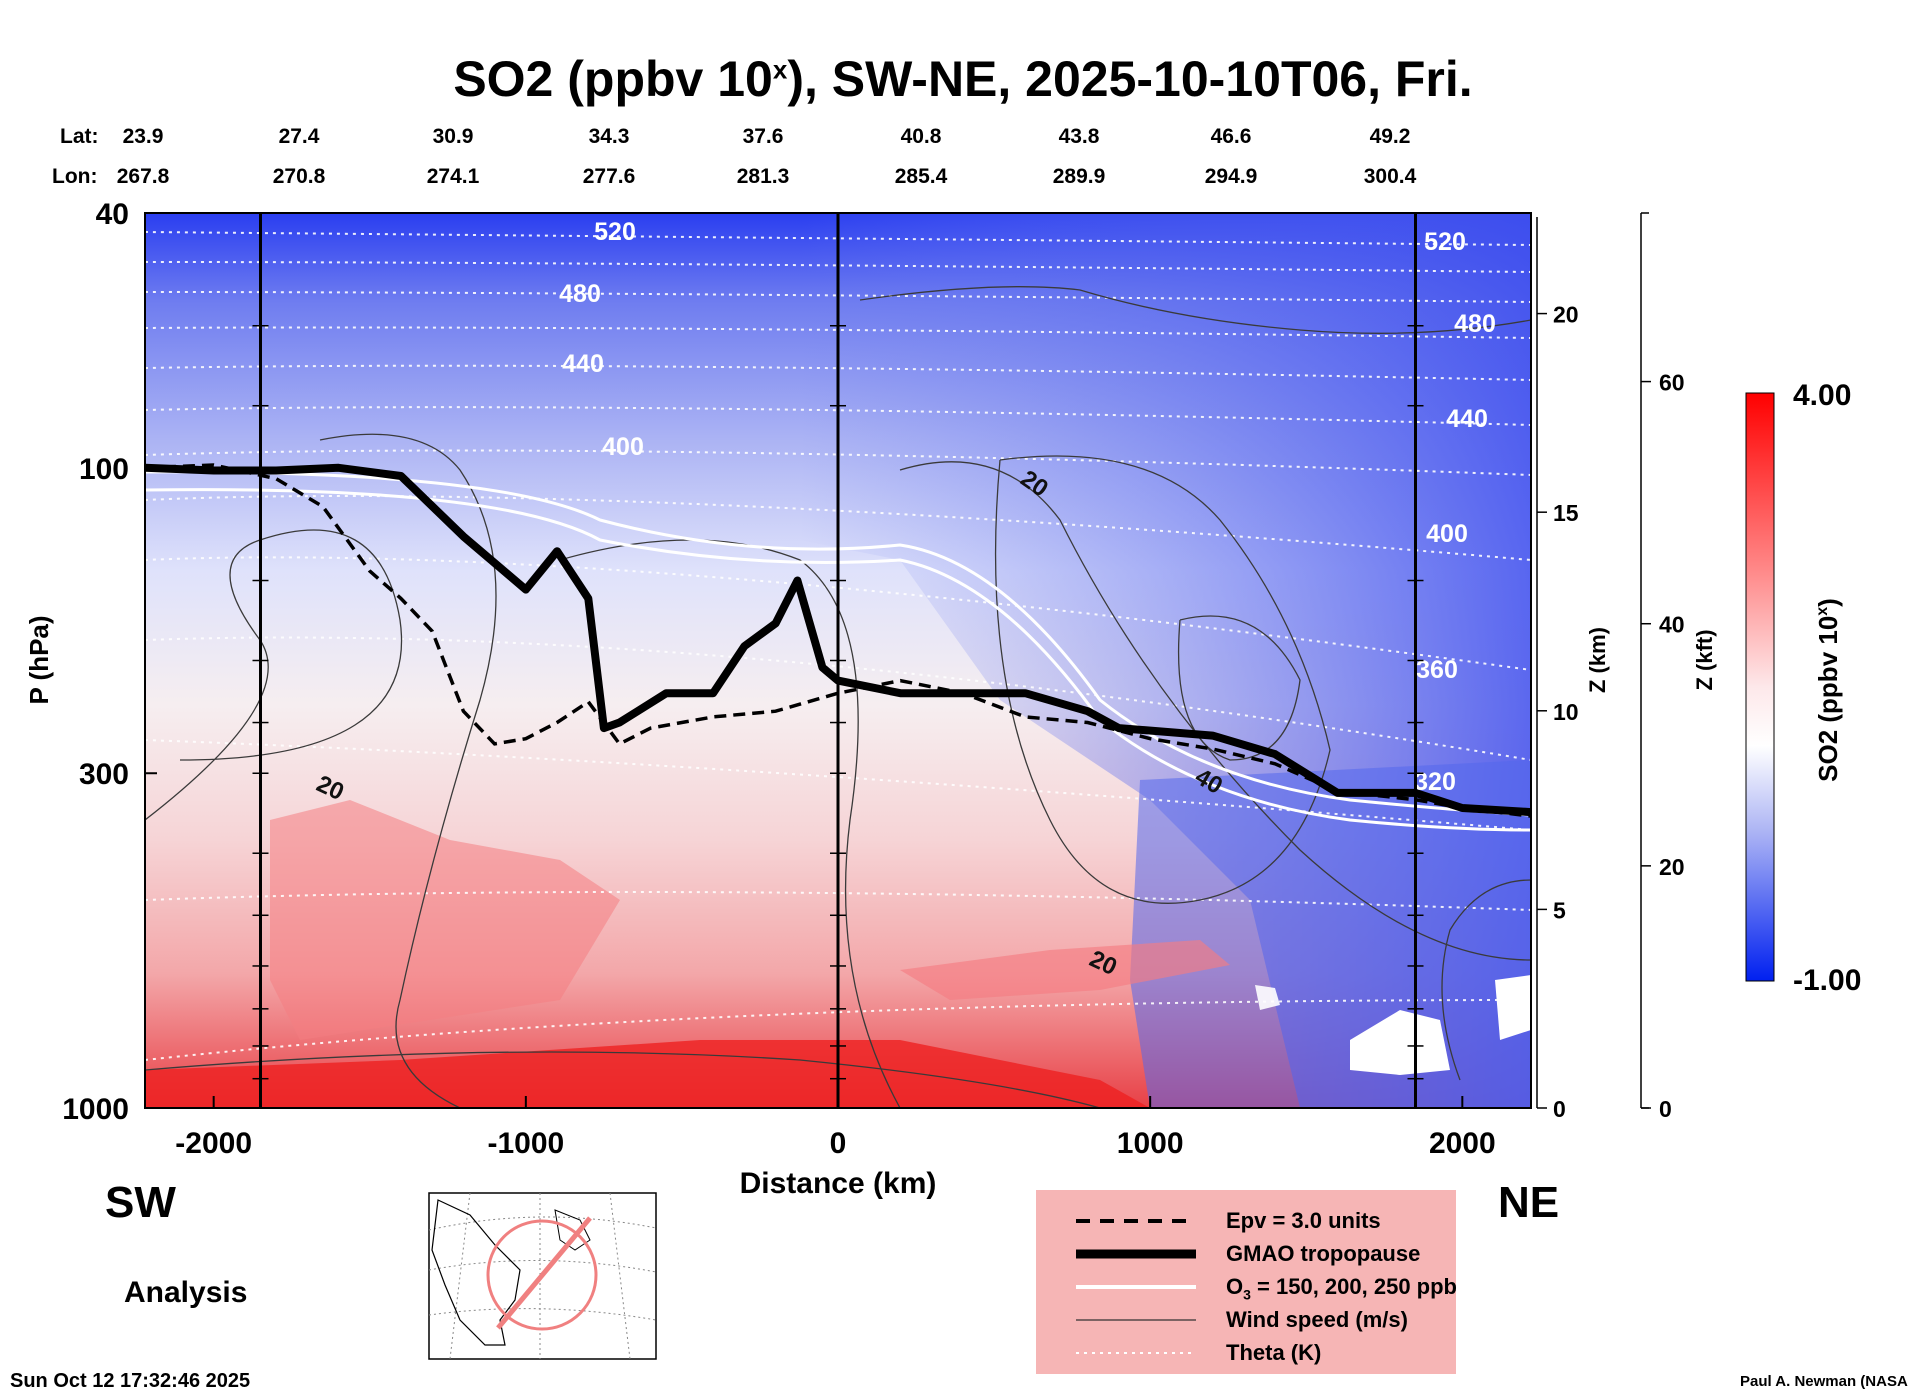 Image resolution: width=1926 pixels, height=1394 pixels. What do you see at coordinates (1231, 136) in the screenshot?
I see `lat-value: 46.6` at bounding box center [1231, 136].